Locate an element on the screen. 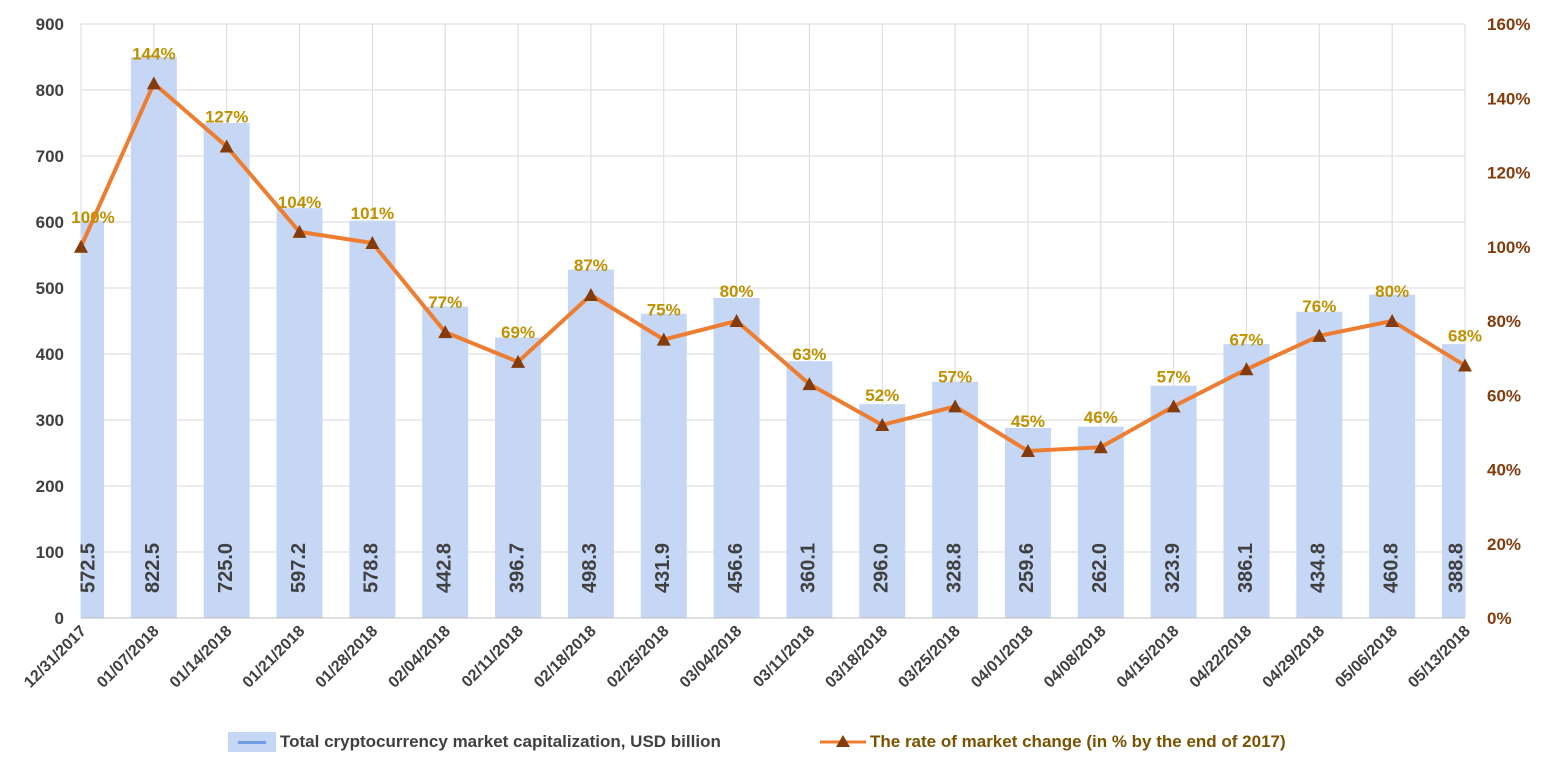 The image size is (1543, 776). bar-value-label: 259.6 is located at coordinates (1027, 568).